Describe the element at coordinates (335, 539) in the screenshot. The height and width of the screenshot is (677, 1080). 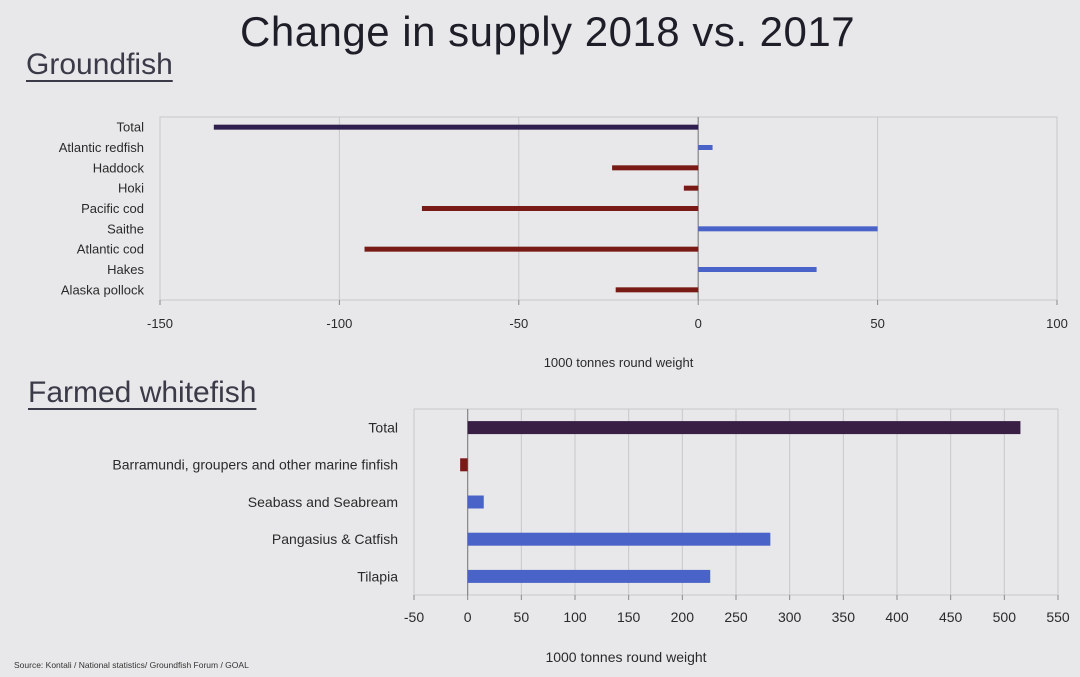
I see `category-label: Pangasius & Catfish` at that location.